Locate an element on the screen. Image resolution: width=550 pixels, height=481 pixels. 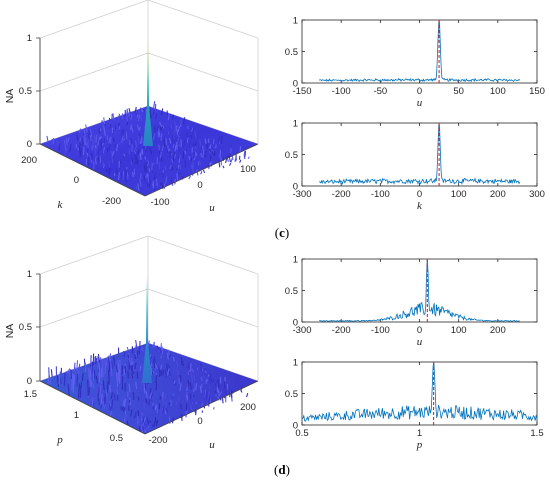
x-tick-label: 200 is located at coordinates (498, 330).